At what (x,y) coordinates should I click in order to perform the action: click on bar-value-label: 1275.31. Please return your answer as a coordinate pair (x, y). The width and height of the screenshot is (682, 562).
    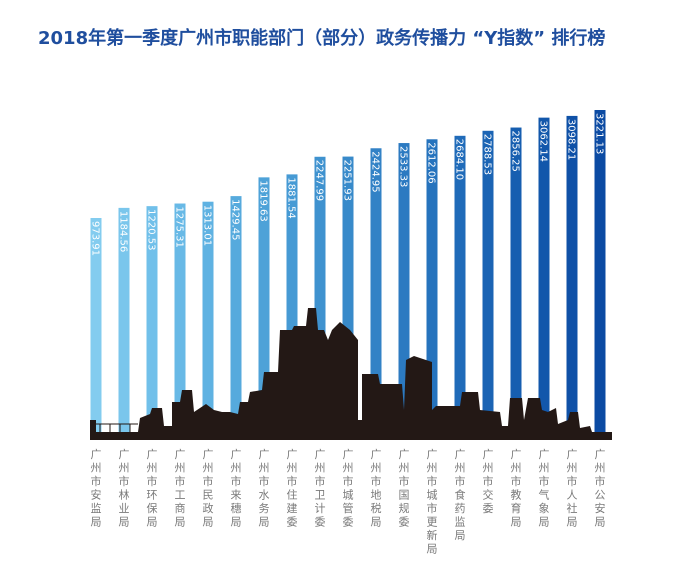
    Looking at the image, I should click on (179, 227).